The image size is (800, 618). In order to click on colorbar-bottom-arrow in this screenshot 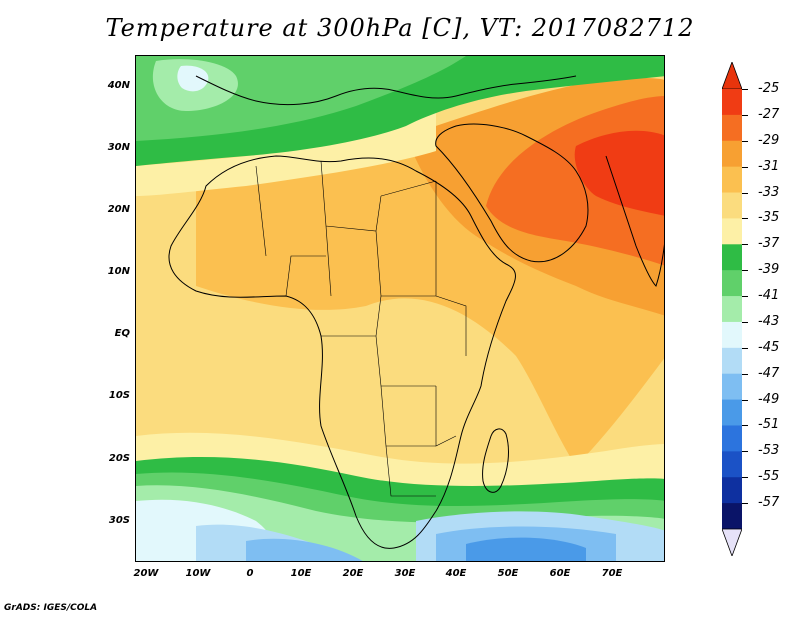, I will do `click(732, 542)`.